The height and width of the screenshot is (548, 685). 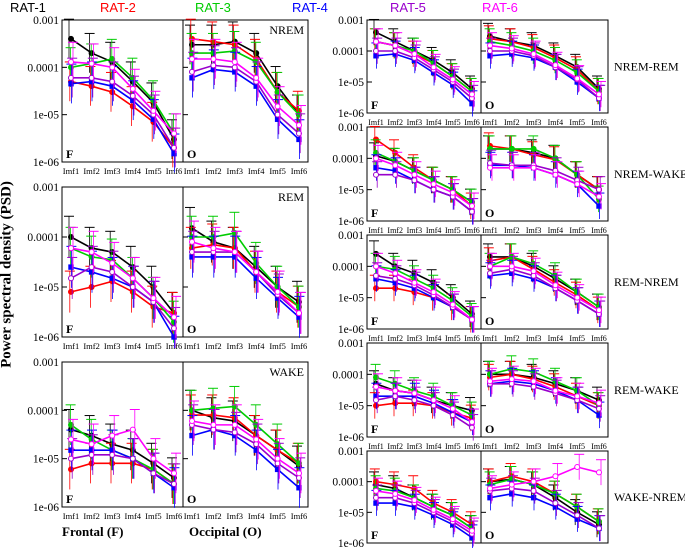 I want to click on x-tick-label-nrem-wake: Imf1, so click(x=490, y=230).